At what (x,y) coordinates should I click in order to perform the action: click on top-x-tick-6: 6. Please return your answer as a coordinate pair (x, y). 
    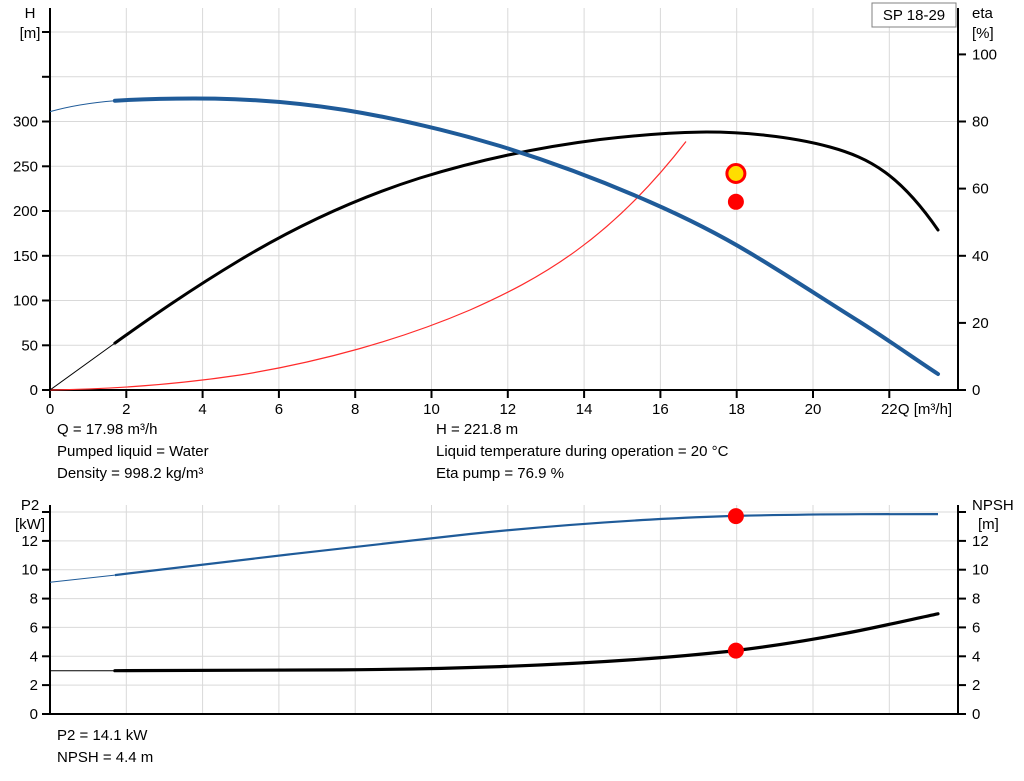
    Looking at the image, I should click on (279, 409).